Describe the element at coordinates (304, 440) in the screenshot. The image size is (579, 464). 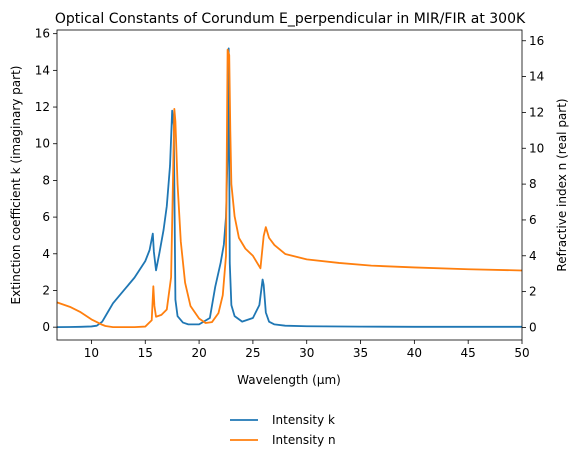
I see `legend-label-n: Intensity n` at that location.